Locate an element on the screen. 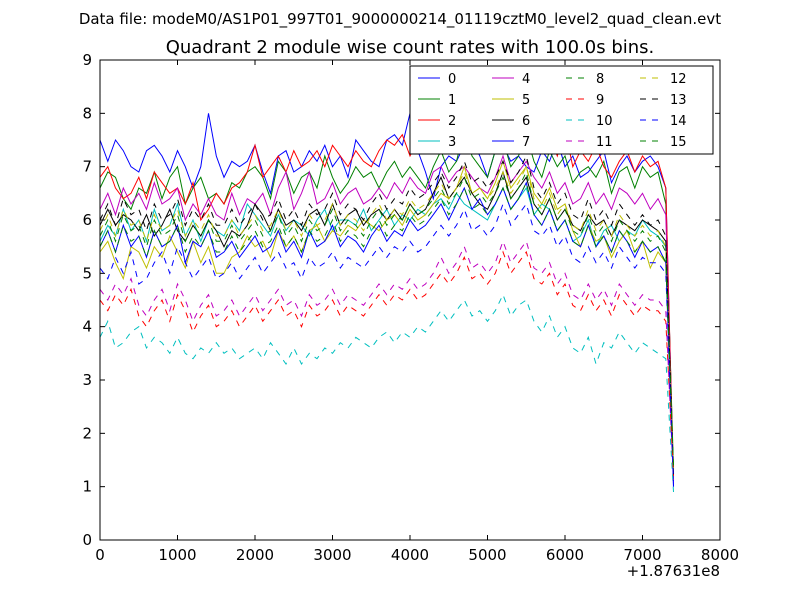 The image size is (800, 600). legend-label-11: 11 is located at coordinates (604, 142).